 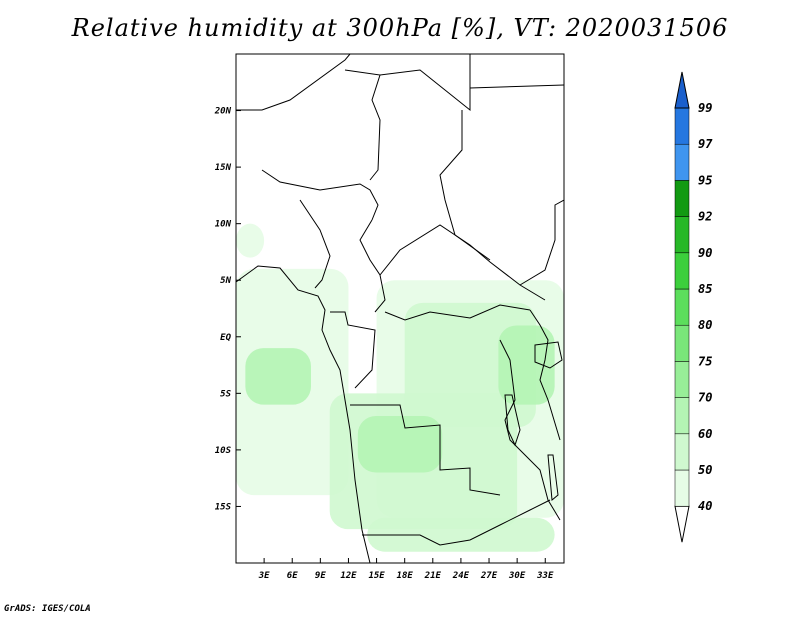 What do you see at coordinates (705, 217) in the screenshot?
I see `colorbar-level-label: 92` at bounding box center [705, 217].